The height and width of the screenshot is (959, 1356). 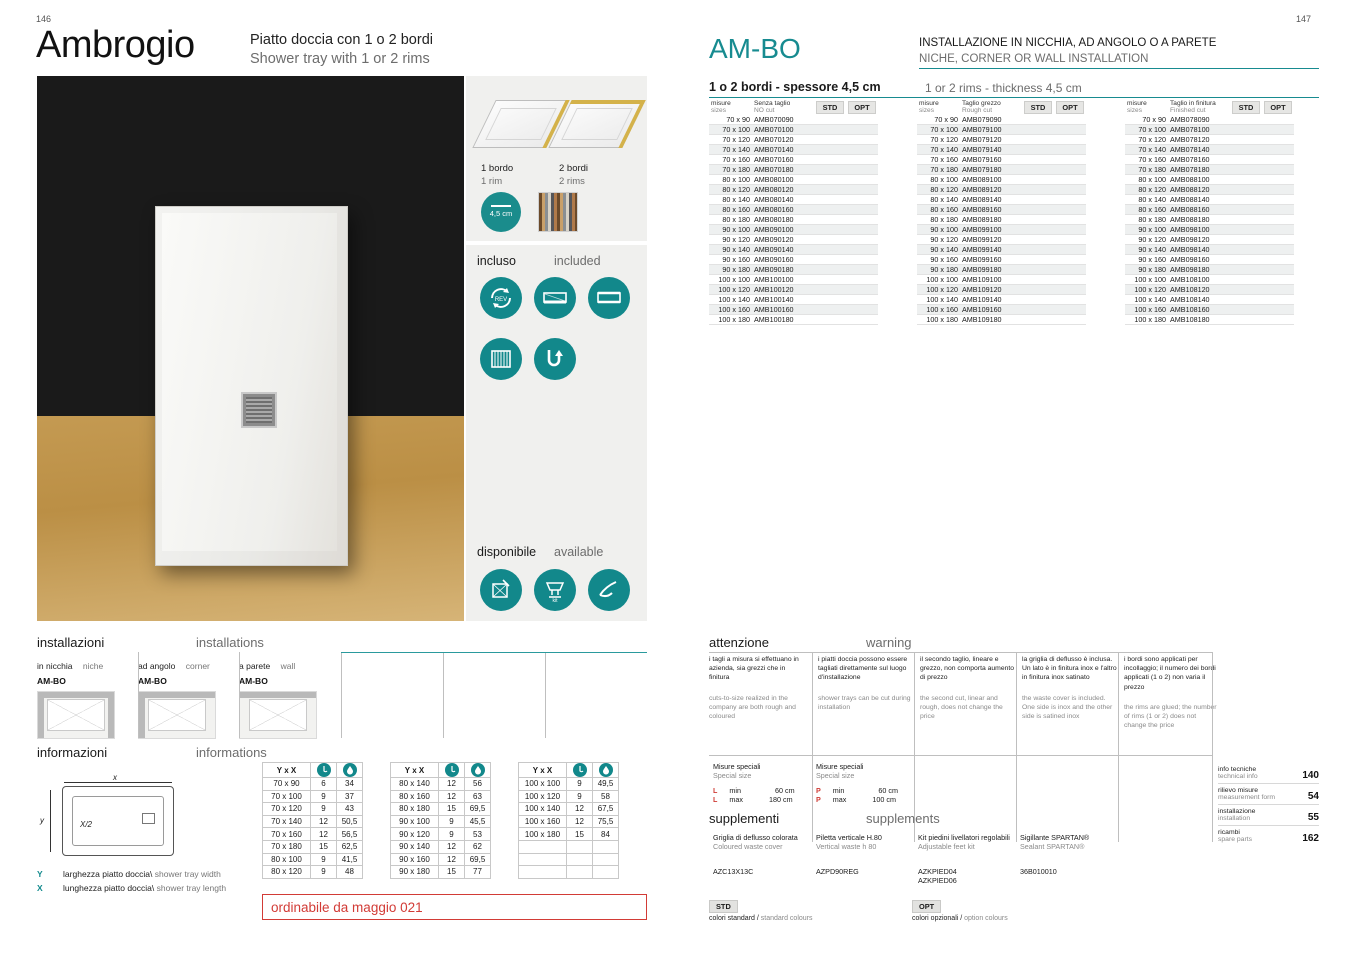 What do you see at coordinates (477, 859) in the screenshot?
I see `measure-capacity: 69,5` at bounding box center [477, 859].